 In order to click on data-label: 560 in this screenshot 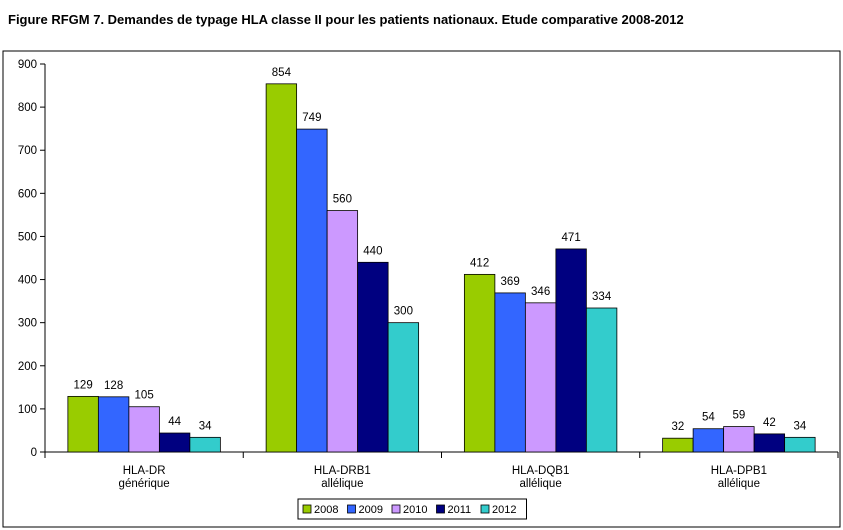, I will do `click(342, 200)`.